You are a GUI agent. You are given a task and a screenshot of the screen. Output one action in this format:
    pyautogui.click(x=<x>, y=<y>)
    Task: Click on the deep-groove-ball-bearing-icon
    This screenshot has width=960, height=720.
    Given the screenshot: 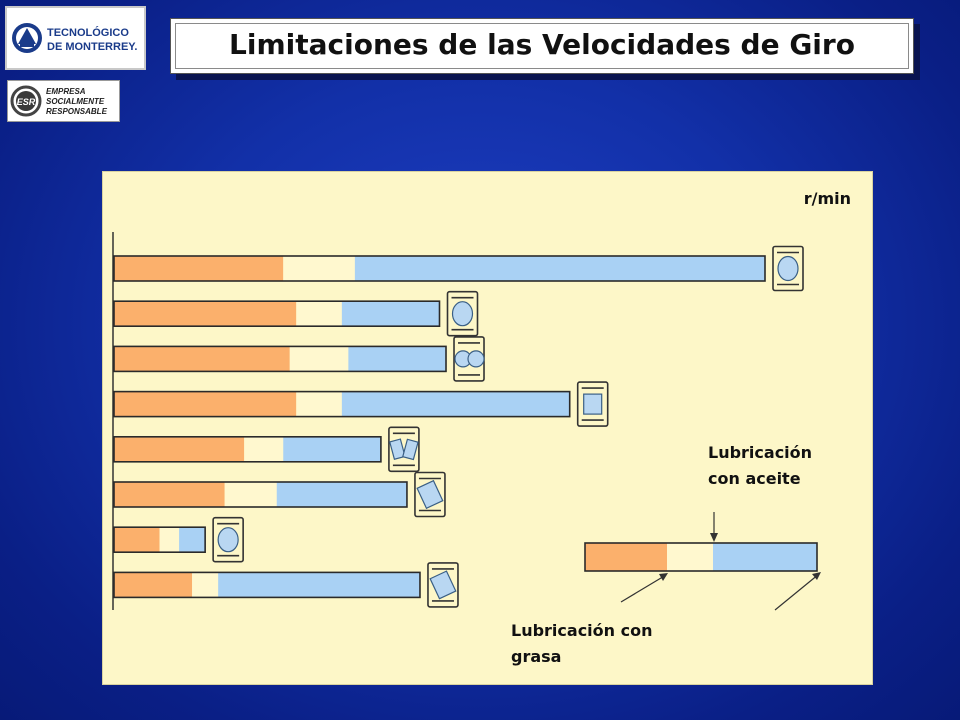 What is the action you would take?
    pyautogui.click(x=788, y=268)
    